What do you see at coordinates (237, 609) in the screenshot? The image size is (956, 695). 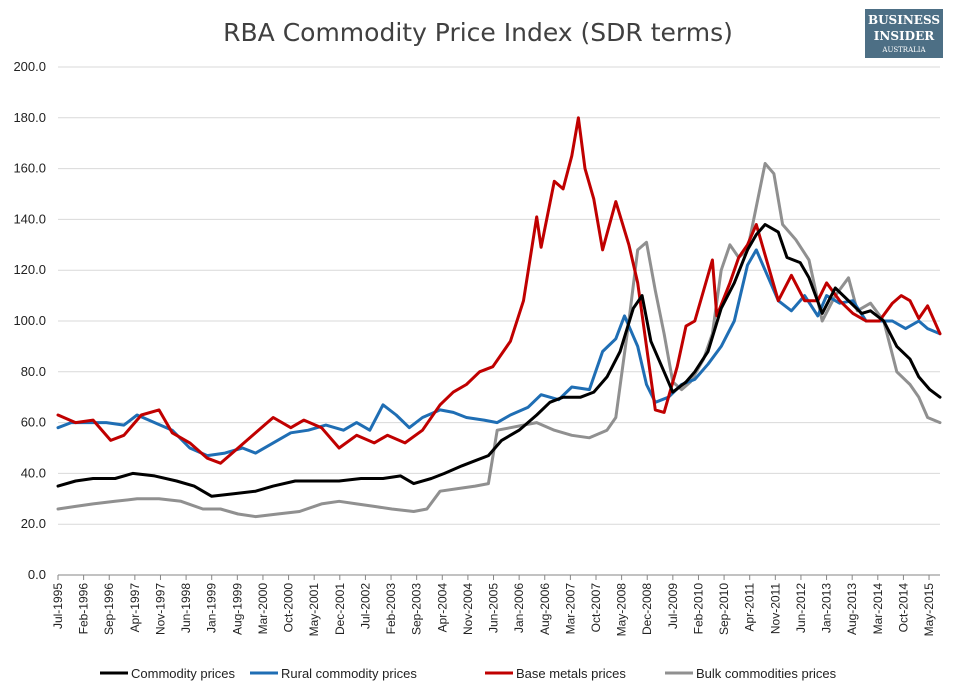 I see `x-tick-label: Aug-1999` at bounding box center [237, 609].